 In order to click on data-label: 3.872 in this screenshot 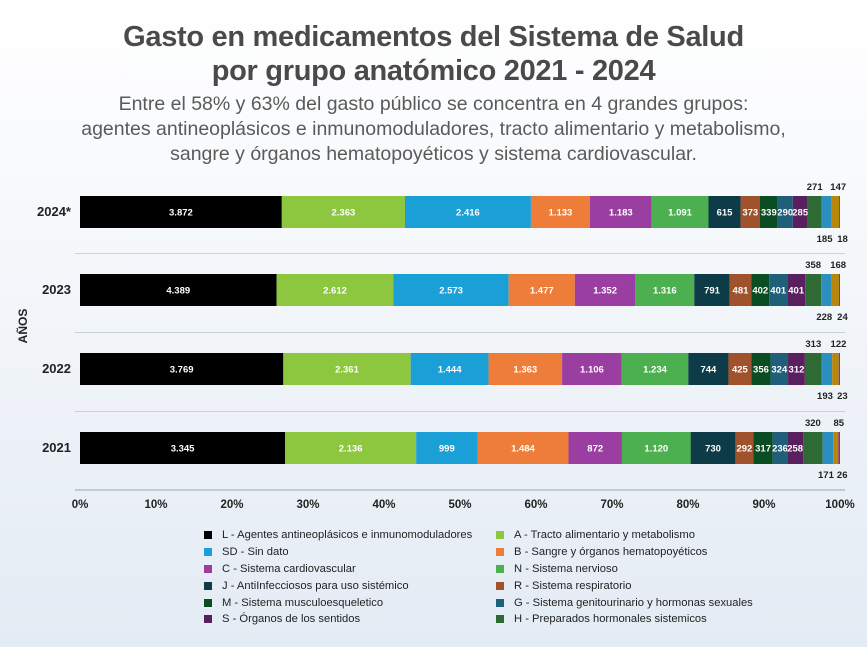, I will do `click(181, 213)`.